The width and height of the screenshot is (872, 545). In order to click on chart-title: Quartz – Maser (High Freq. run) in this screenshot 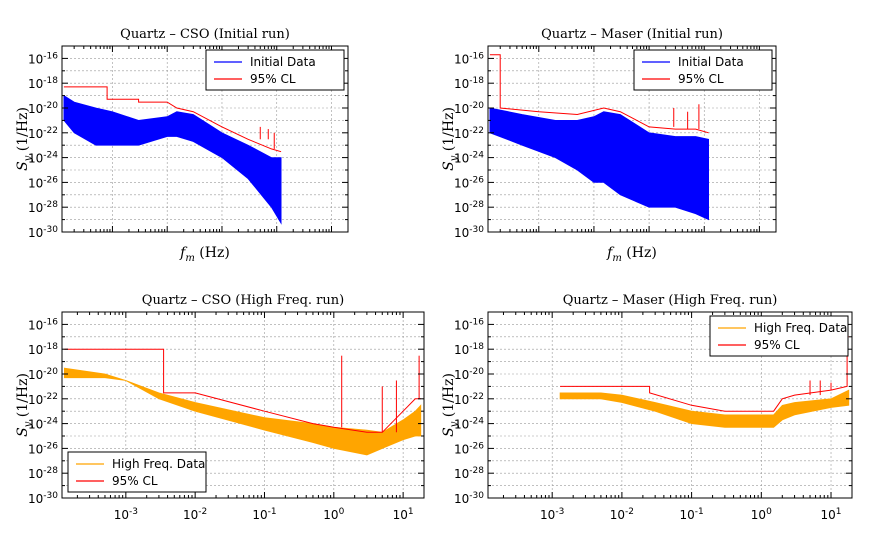, I will do `click(670, 300)`.